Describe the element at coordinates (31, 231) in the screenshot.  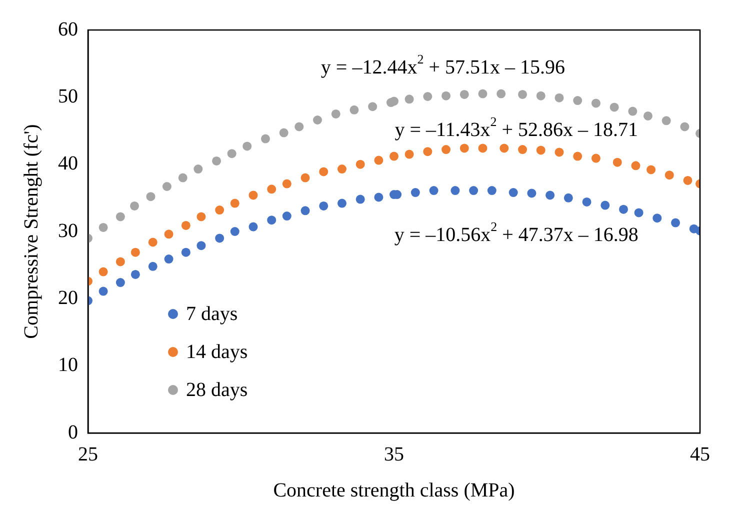
I see `y-axis-title: Compressive Strenght (fc')` at that location.